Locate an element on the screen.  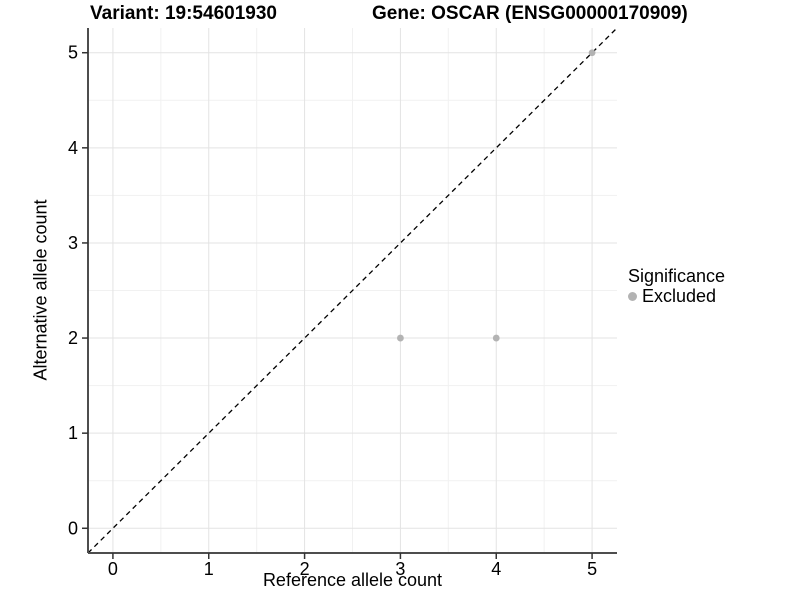
y-tick-label: 2 is located at coordinates (73, 338).